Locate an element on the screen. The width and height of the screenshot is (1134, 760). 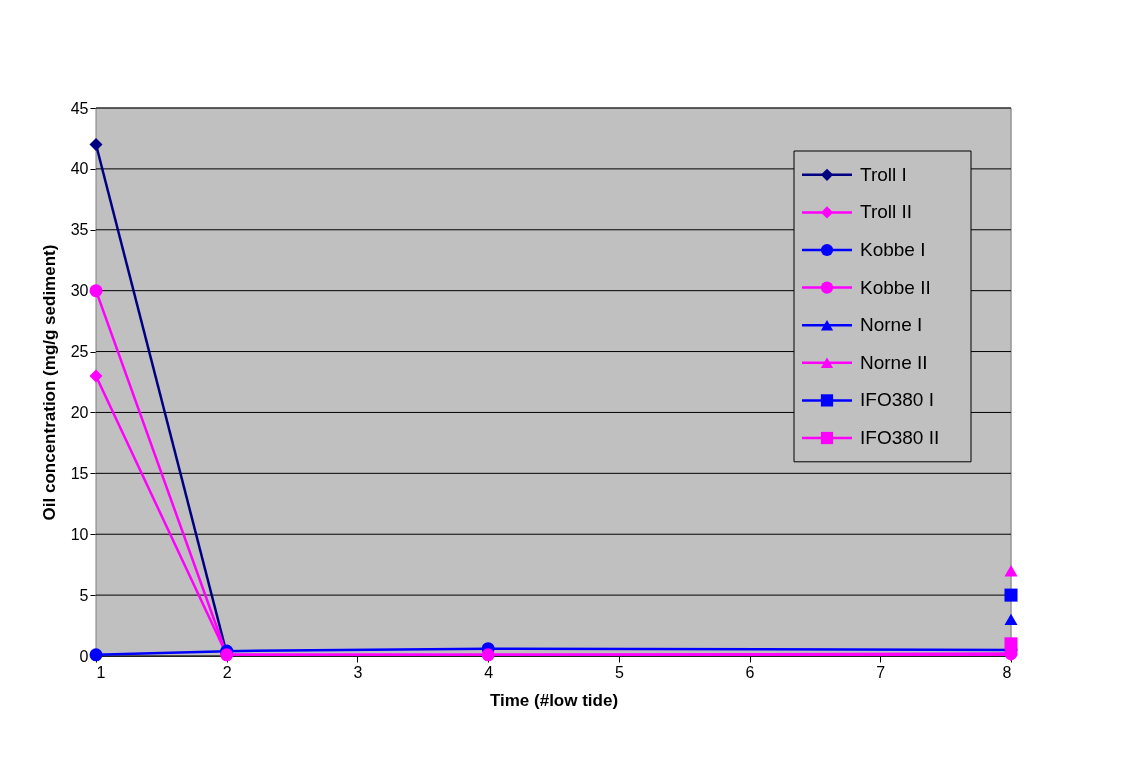
x-tick-label: 2 is located at coordinates (227, 672).